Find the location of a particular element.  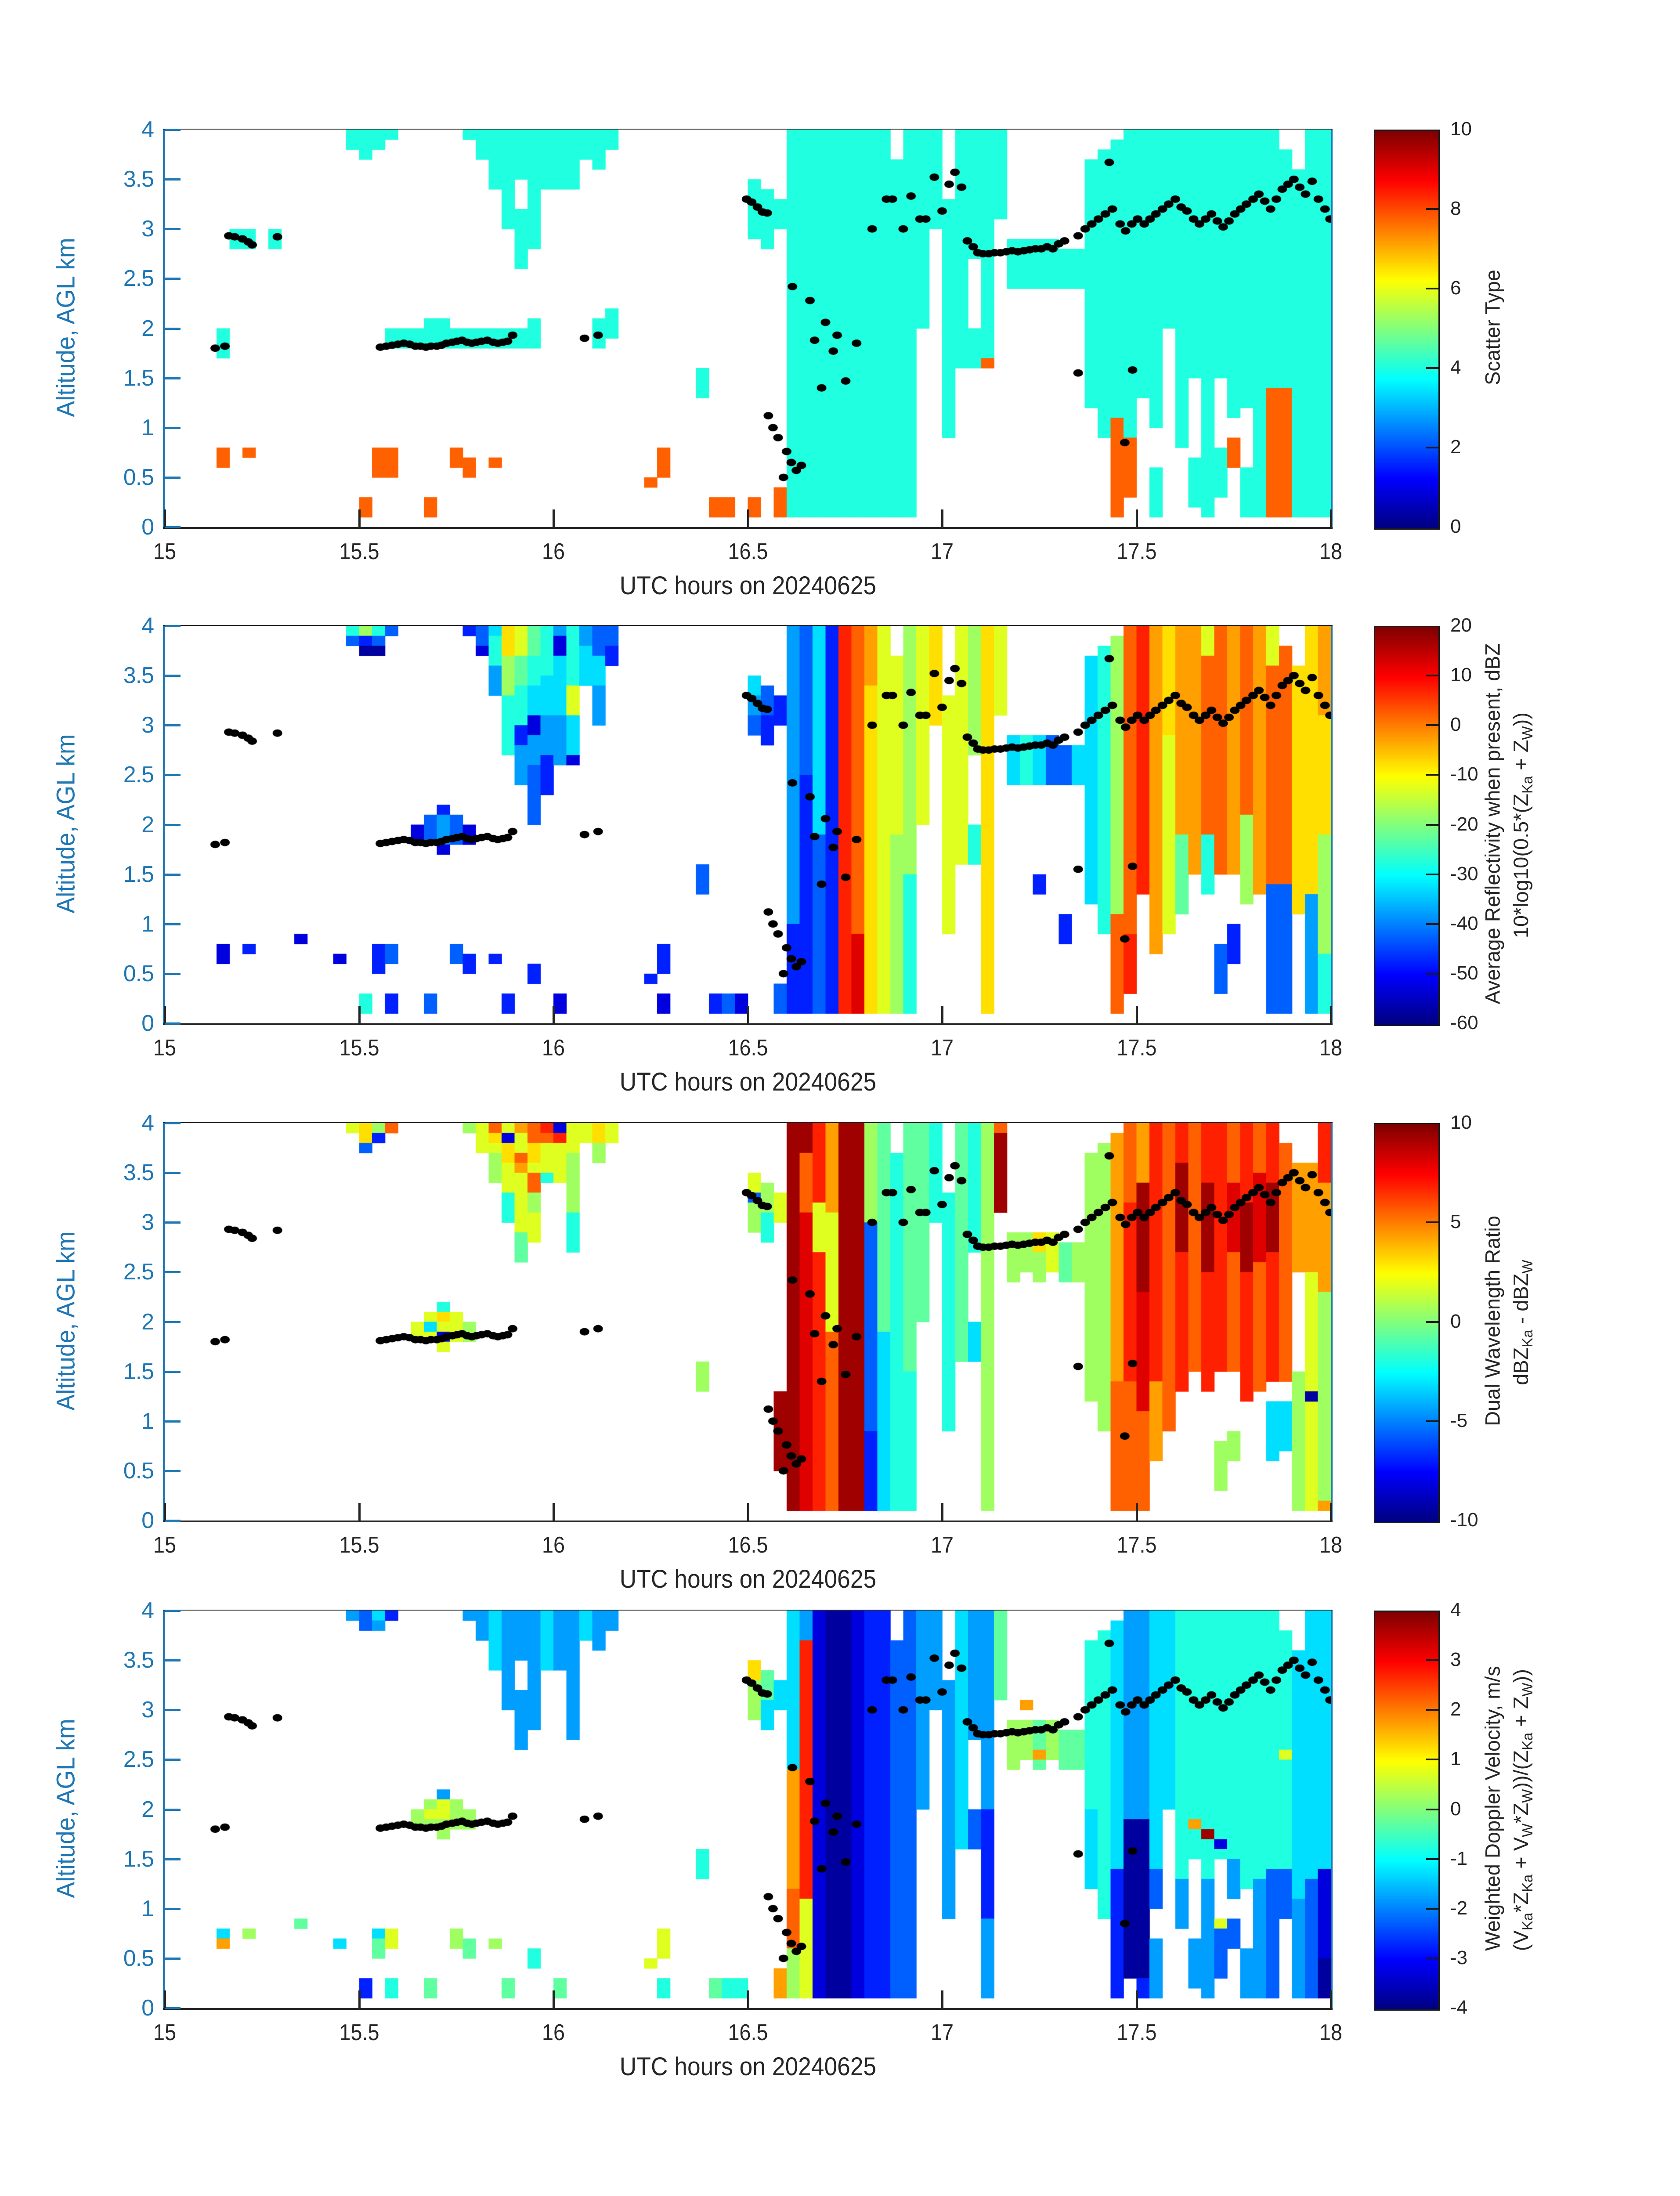

colorbar-tick-label: 20 is located at coordinates (1461, 625).